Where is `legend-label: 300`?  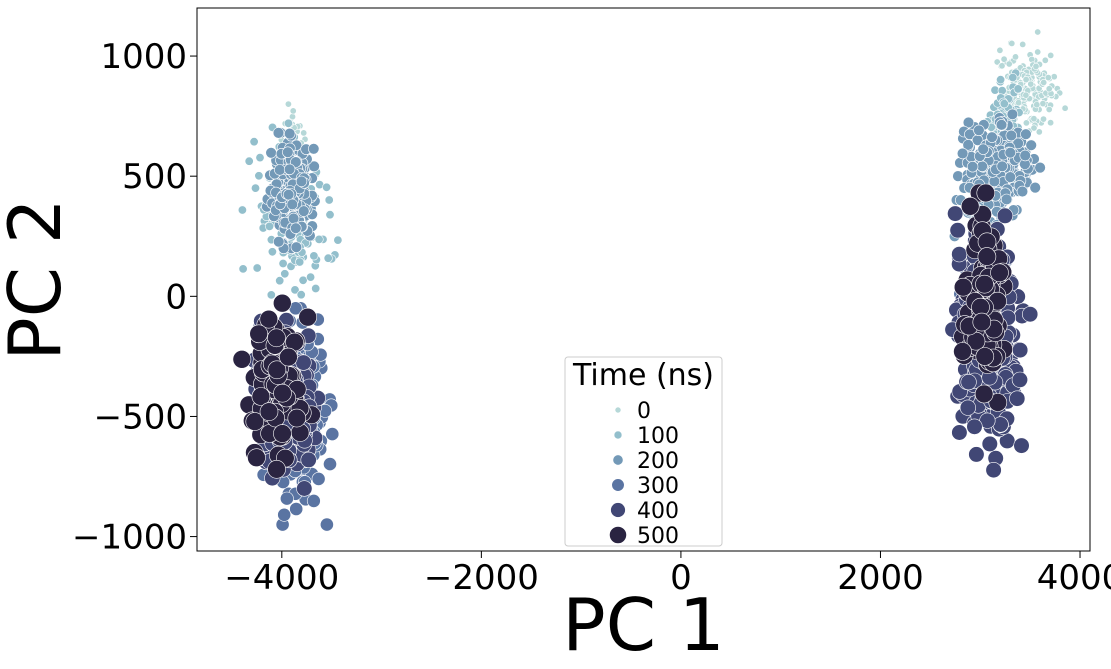
legend-label: 300 is located at coordinates (658, 486).